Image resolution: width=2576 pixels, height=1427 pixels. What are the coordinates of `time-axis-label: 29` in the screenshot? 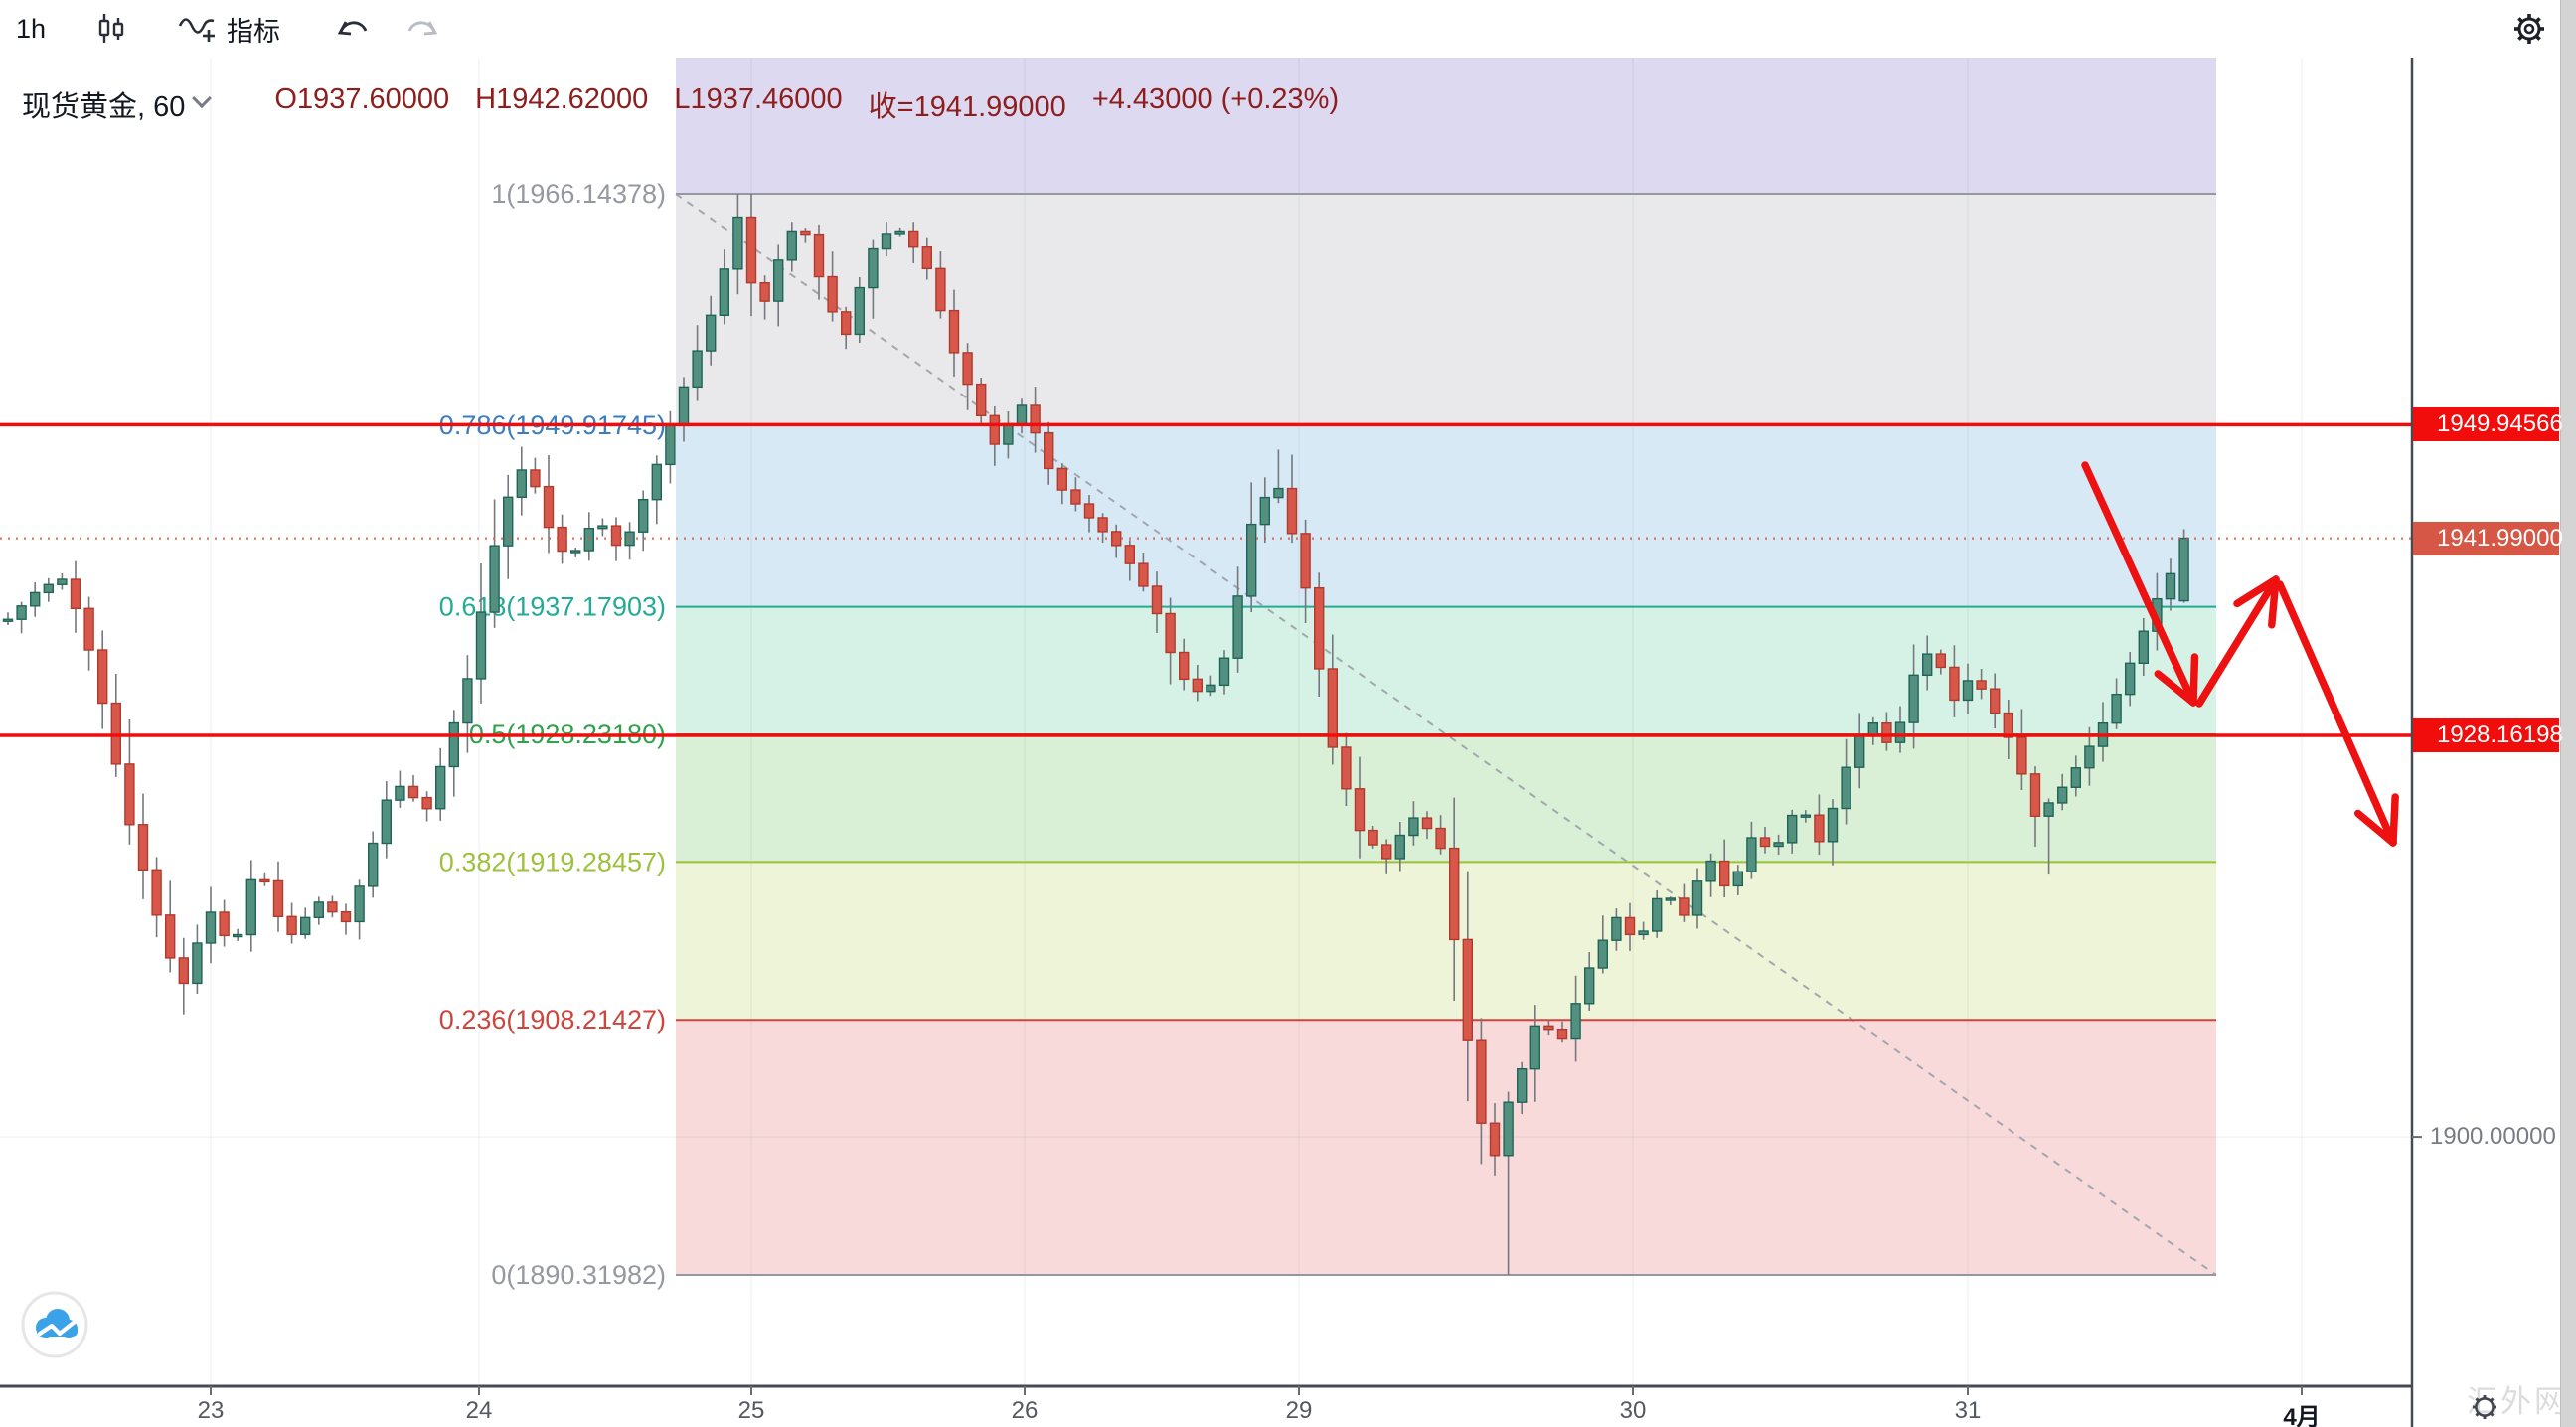 It's located at (1299, 1410).